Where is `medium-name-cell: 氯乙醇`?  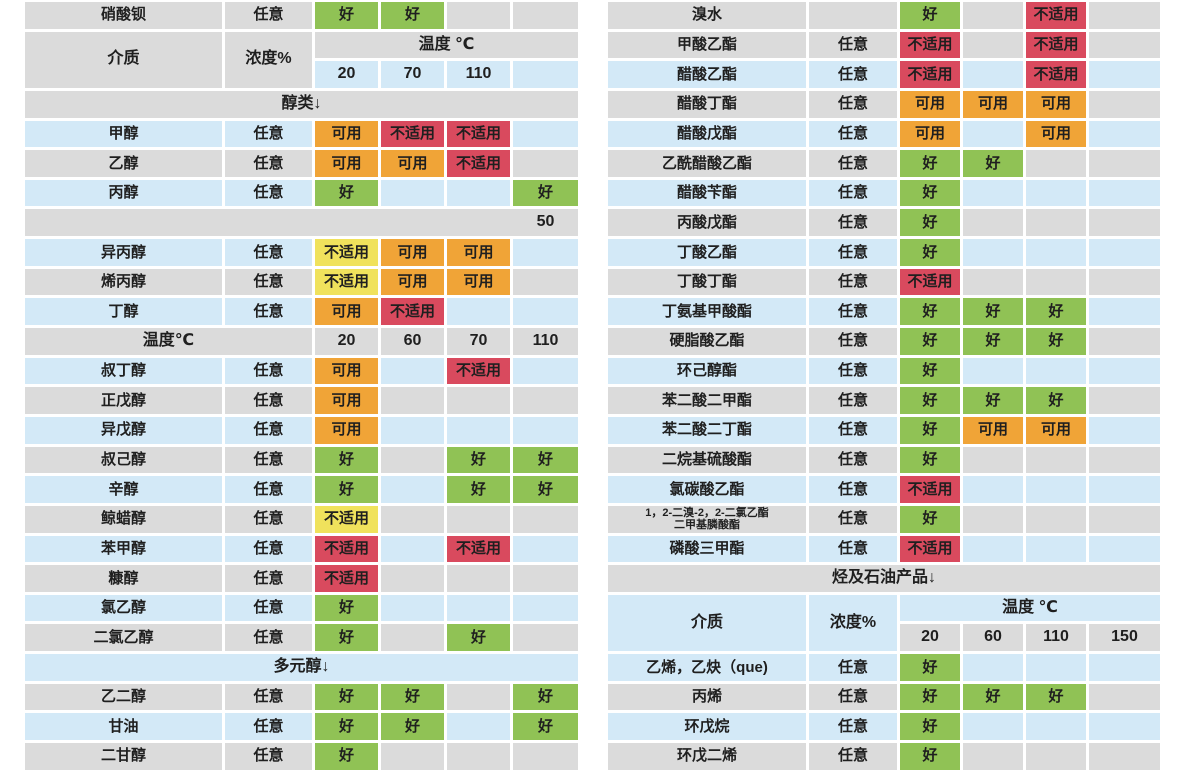
medium-name-cell: 氯乙醇 is located at coordinates (123, 608).